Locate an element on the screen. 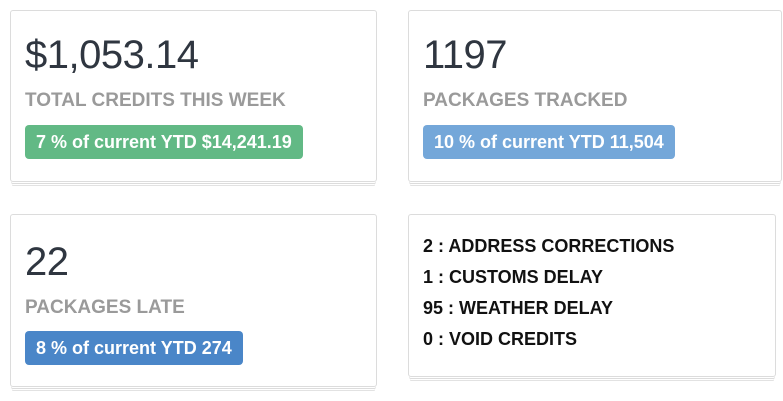  card-label: PACKAGES TRACKED is located at coordinates (525, 100).